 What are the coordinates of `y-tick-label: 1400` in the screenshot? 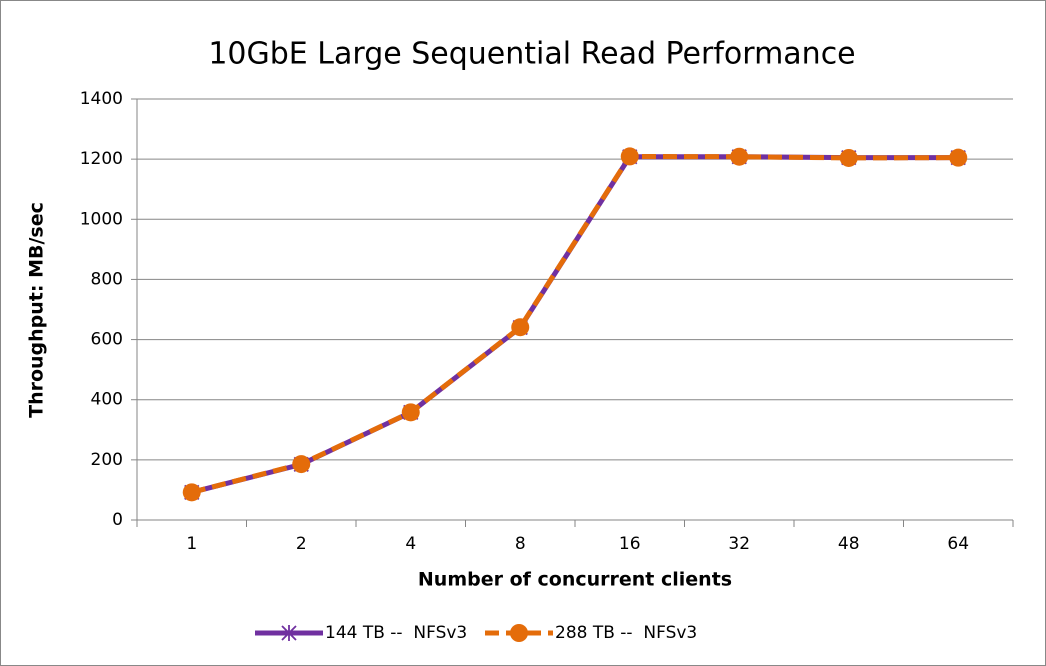 It's located at (101, 99).